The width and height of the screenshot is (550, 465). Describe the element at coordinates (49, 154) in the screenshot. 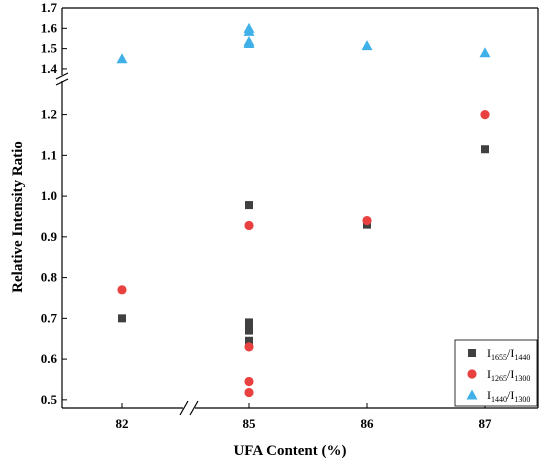

I see `y-tick-label: 1.1` at that location.